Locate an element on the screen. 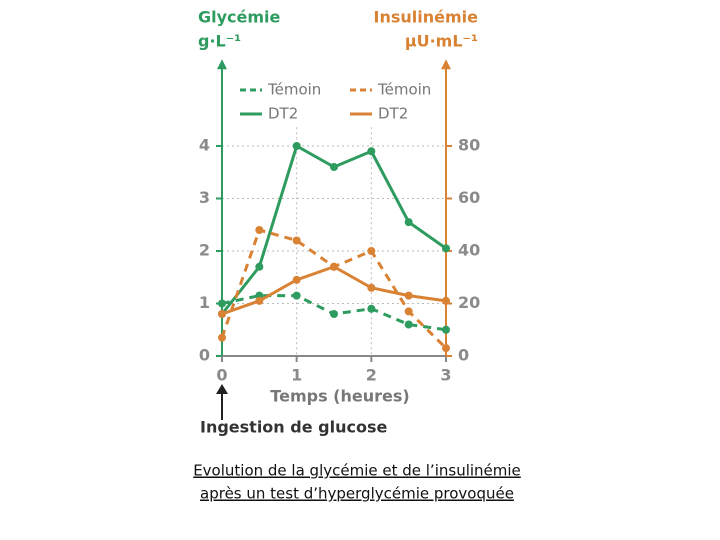  series-line is located at coordinates (334, 289).